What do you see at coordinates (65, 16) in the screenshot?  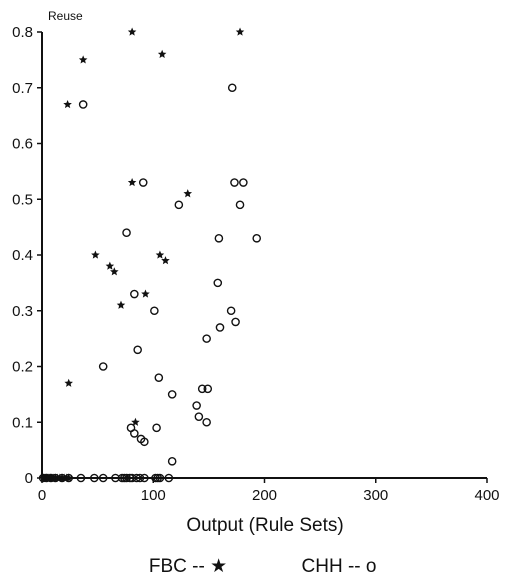 I see `y-axis-label: Reuse` at bounding box center [65, 16].